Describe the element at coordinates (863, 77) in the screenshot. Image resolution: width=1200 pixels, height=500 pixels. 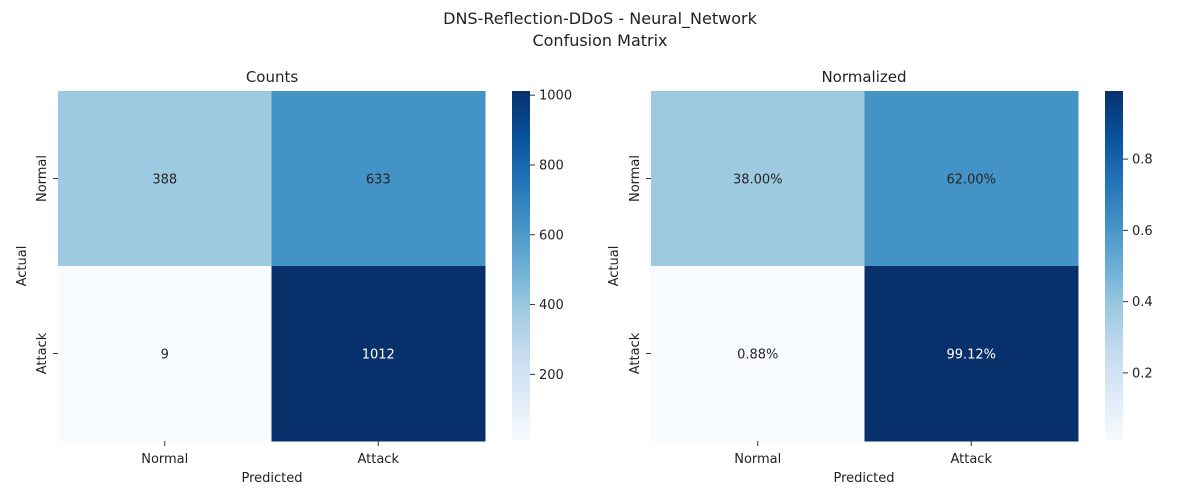
I see `normalized-title: Normalized` at that location.